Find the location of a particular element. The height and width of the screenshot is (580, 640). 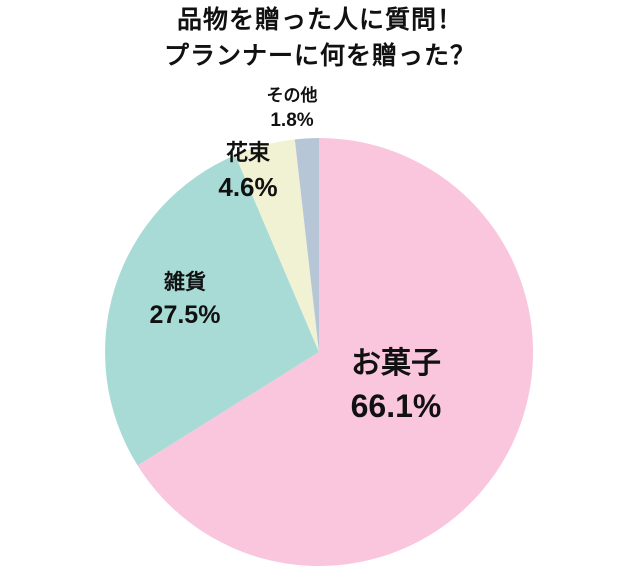

chart-title: 品物を贈った人に質問！ プランナーに何を贈った？ is located at coordinates (320, 38).